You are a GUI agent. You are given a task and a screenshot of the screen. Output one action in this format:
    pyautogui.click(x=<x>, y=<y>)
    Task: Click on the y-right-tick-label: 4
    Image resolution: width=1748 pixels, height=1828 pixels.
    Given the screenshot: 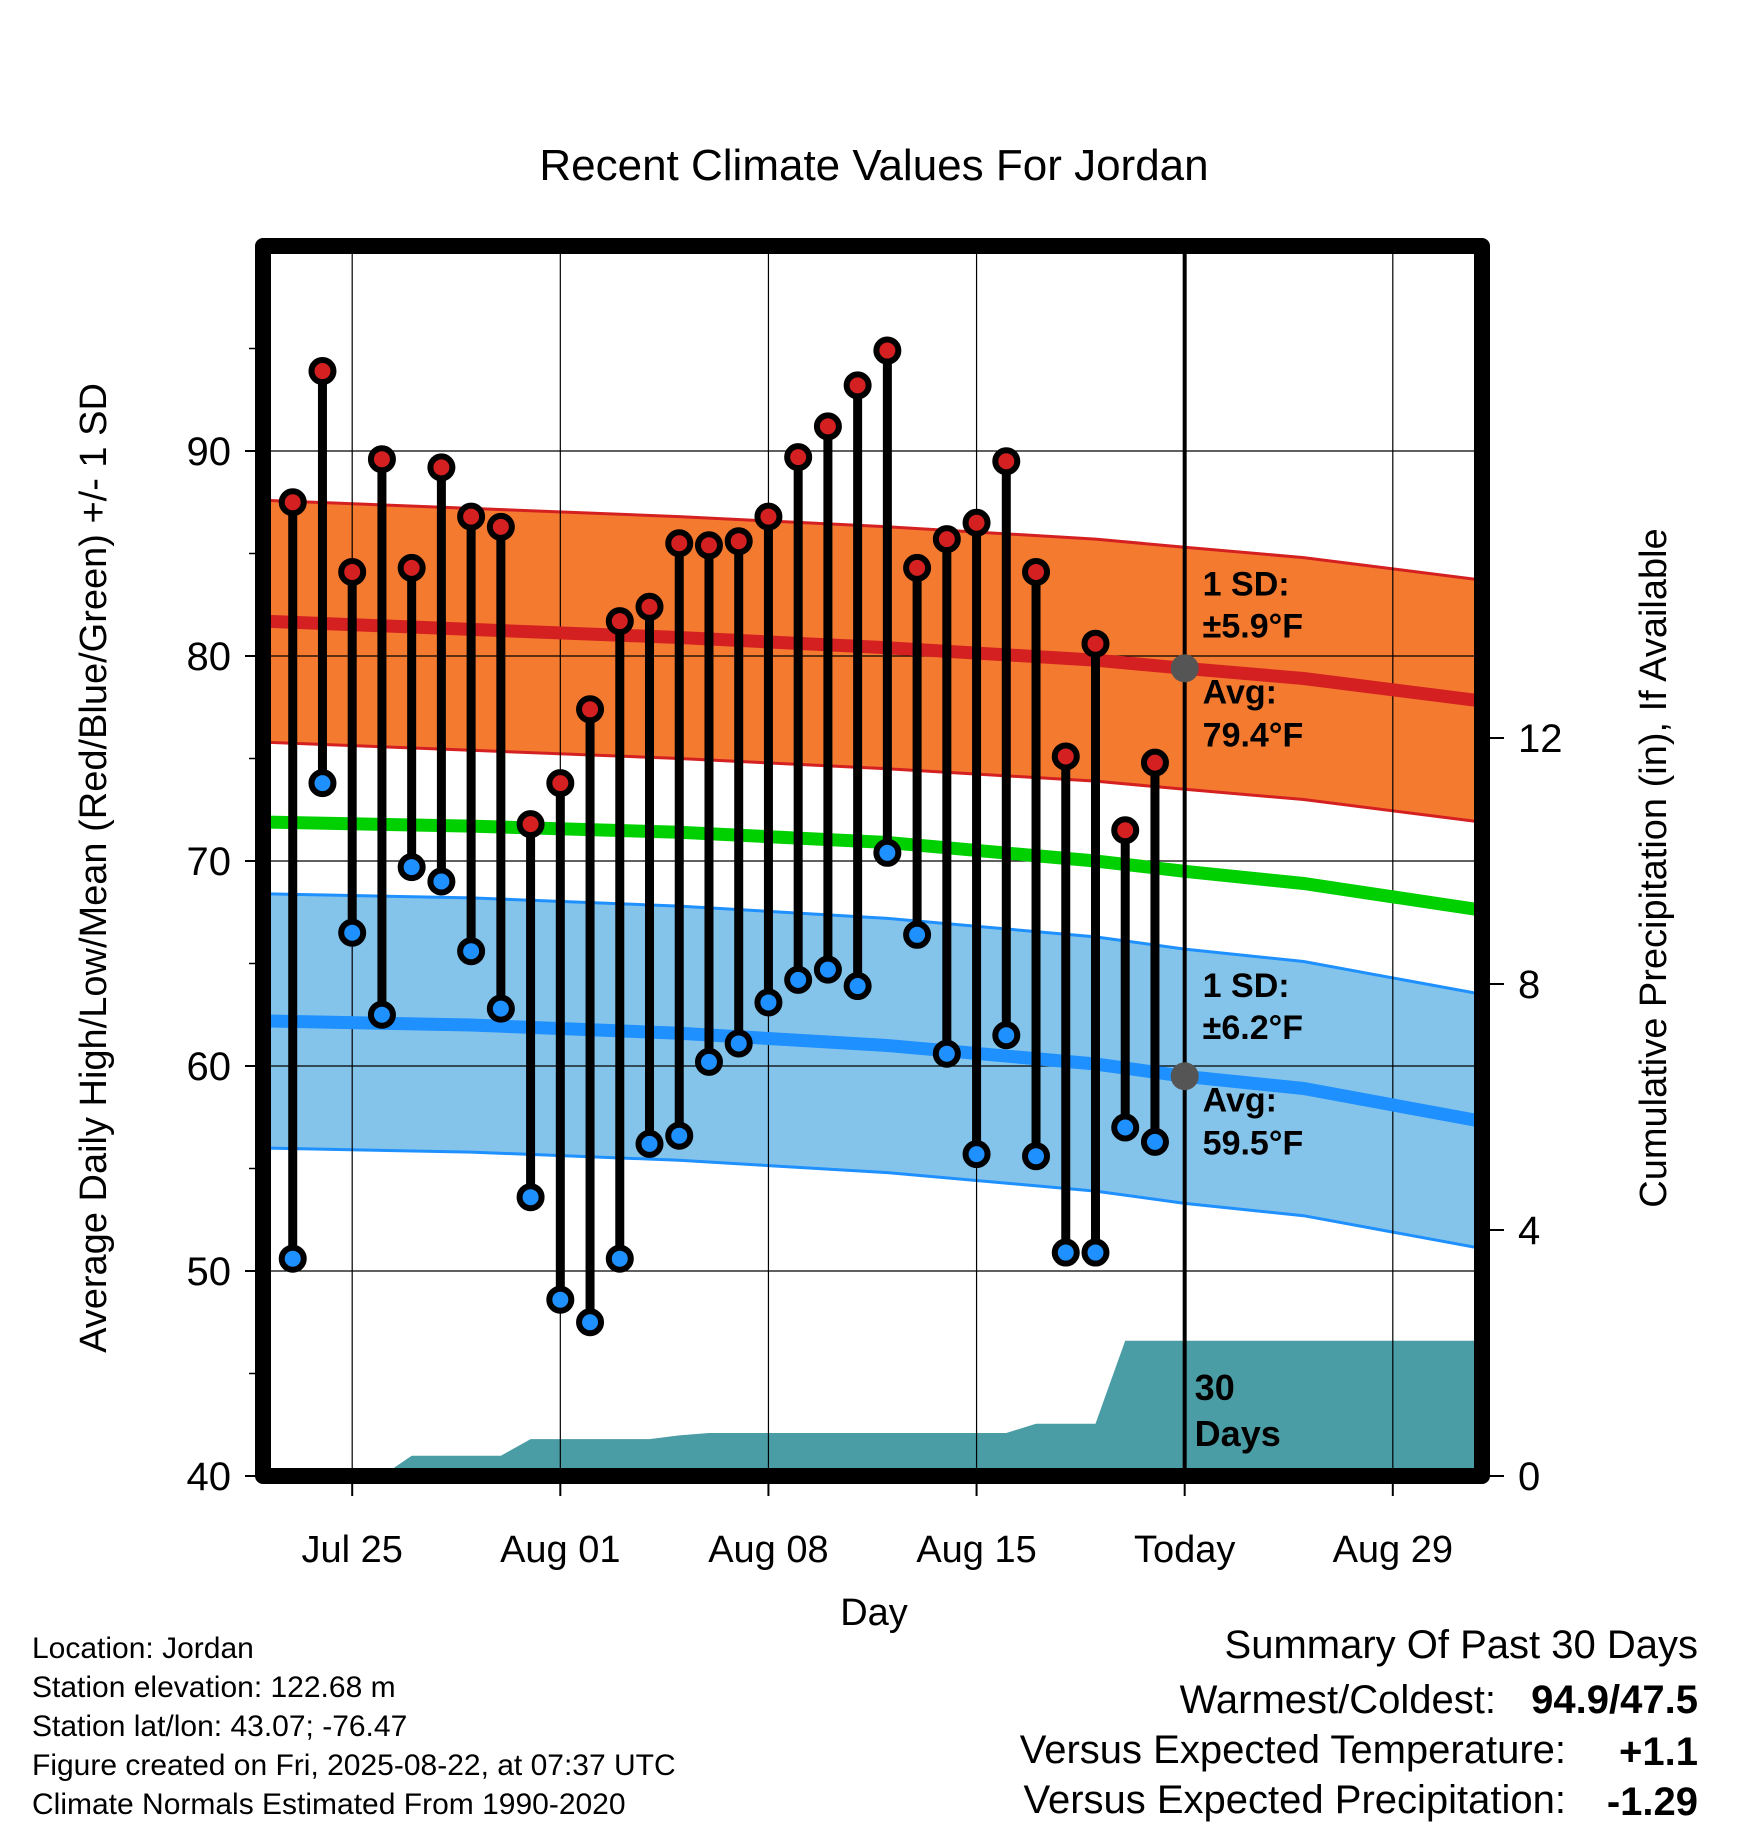 What is the action you would take?
    pyautogui.click(x=1529, y=1231)
    